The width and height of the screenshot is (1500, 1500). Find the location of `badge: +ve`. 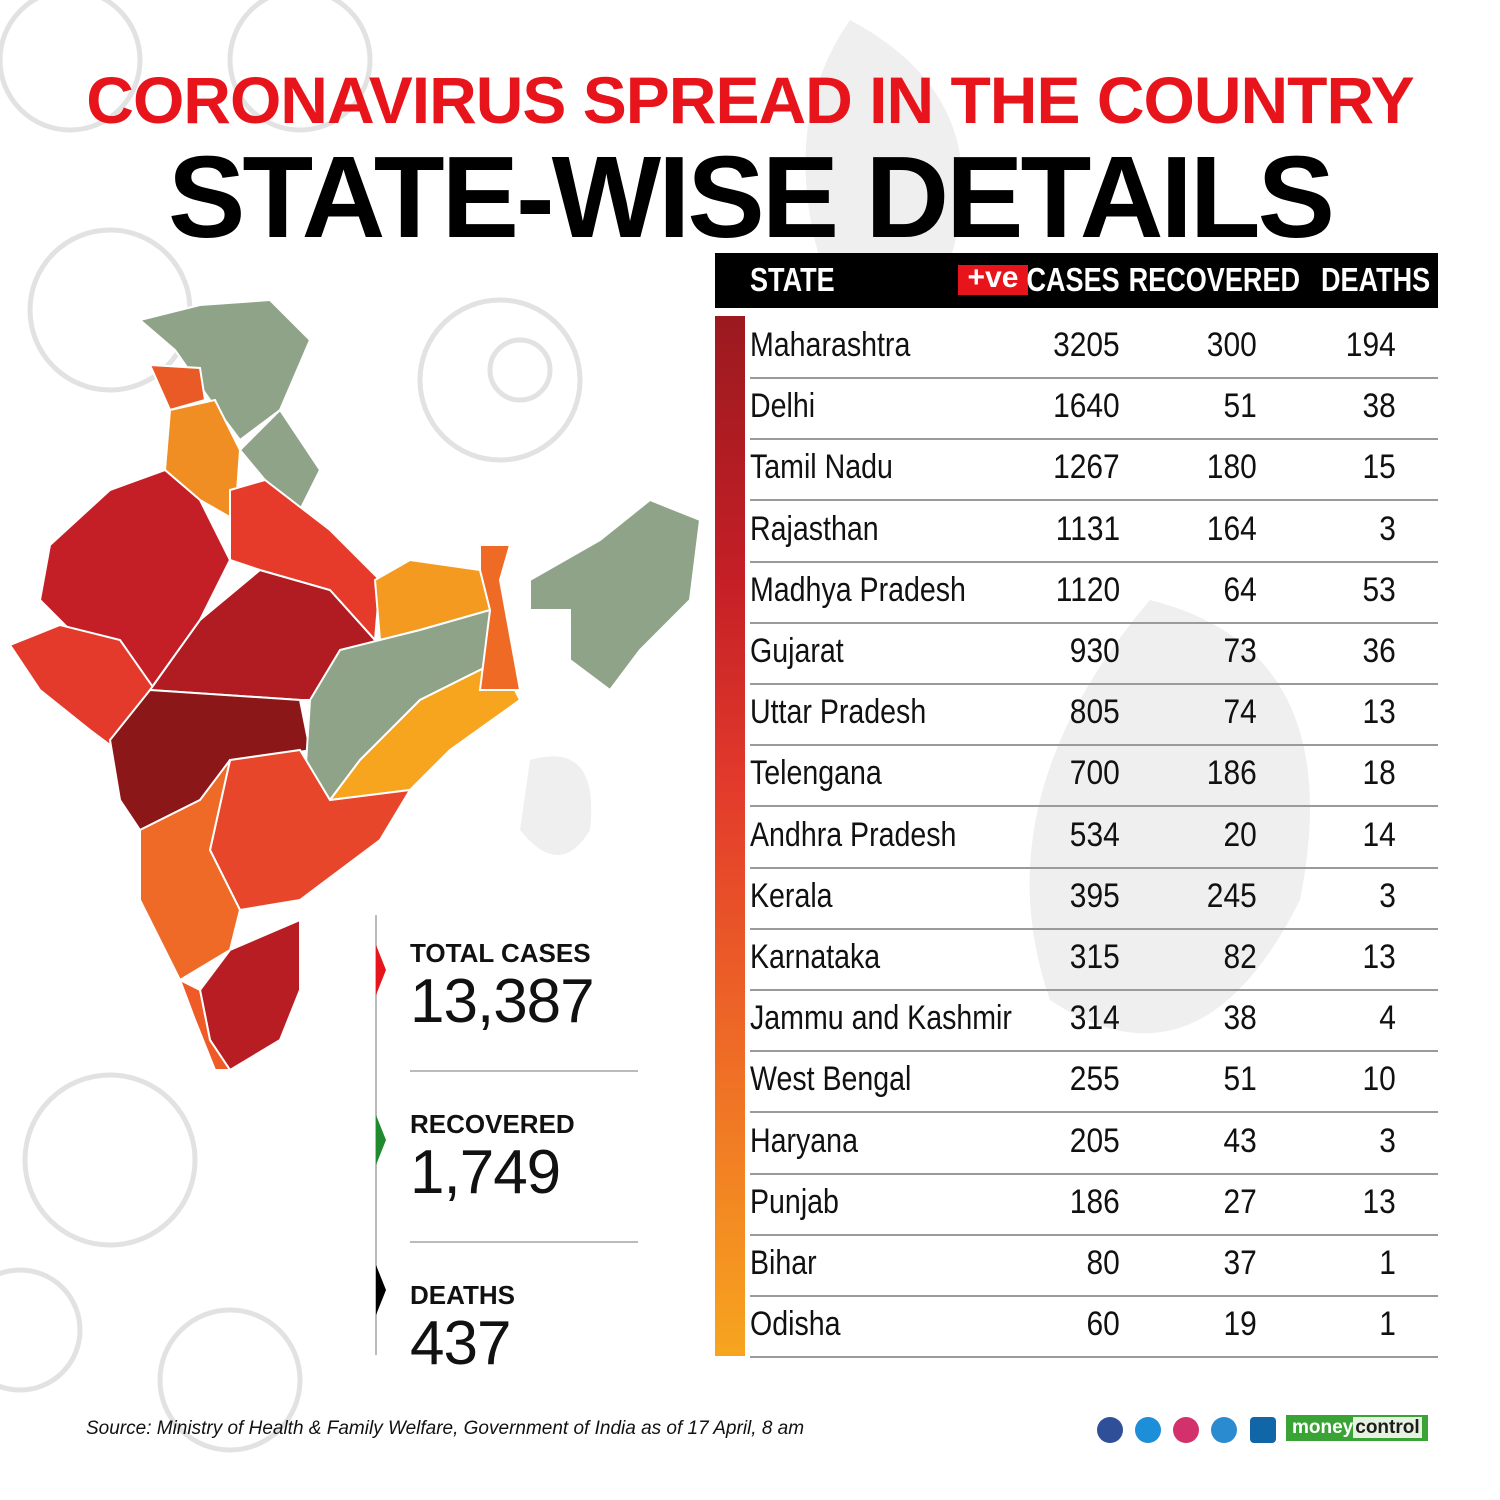

badge: +ve is located at coordinates (993, 278).